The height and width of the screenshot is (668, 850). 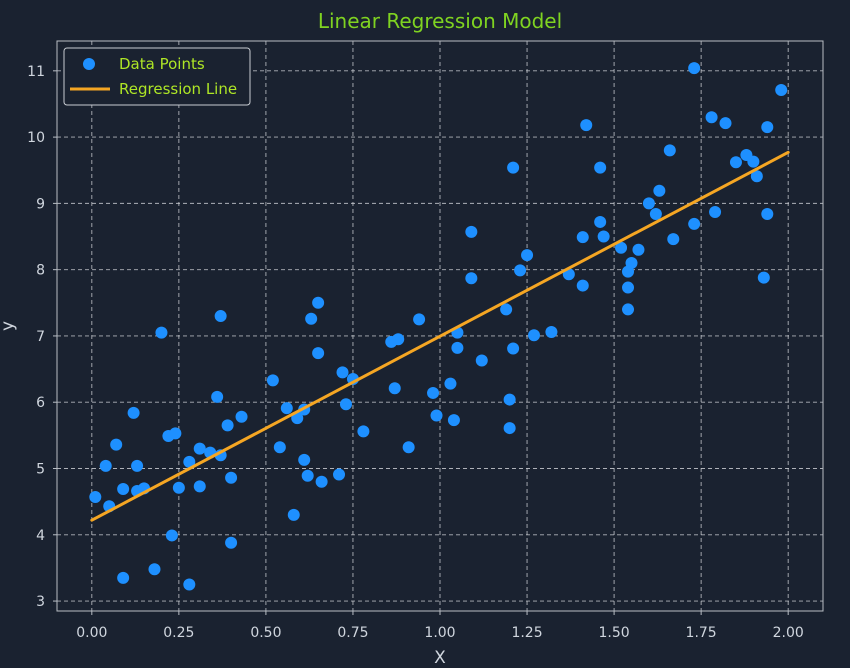 What do you see at coordinates (40, 470) in the screenshot?
I see `y-tick-label: 5` at bounding box center [40, 470].